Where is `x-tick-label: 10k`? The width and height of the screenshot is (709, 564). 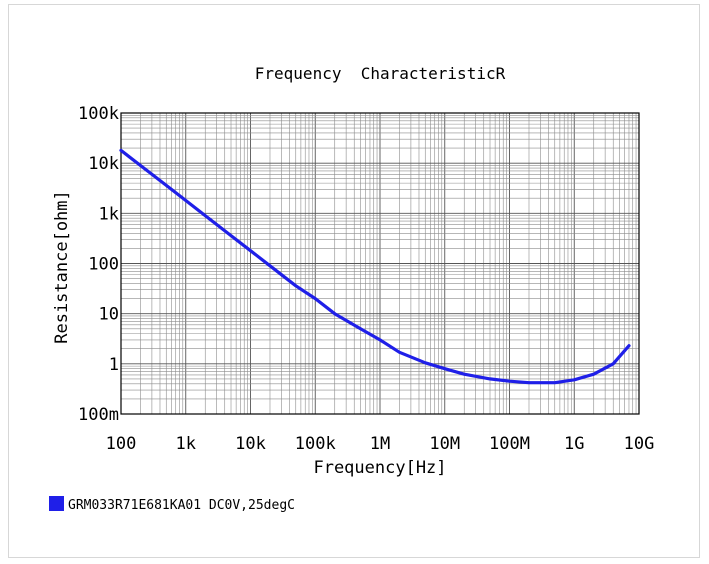 x-tick-label: 10k is located at coordinates (250, 444).